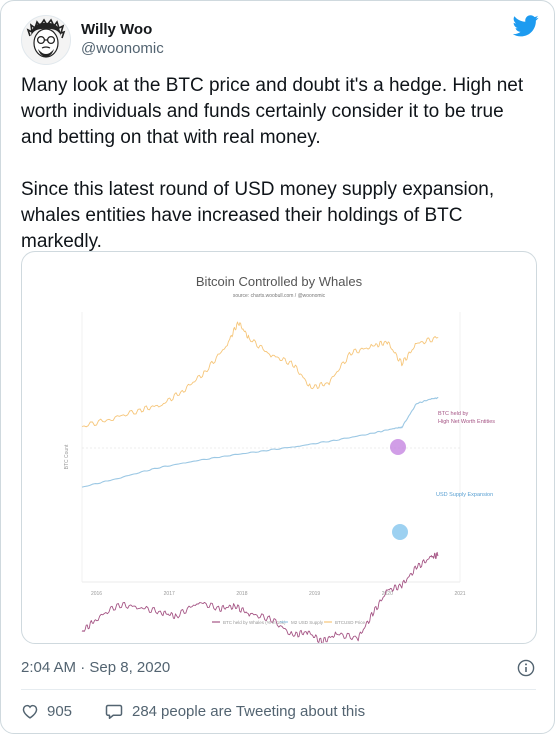  Describe the element at coordinates (46, 711) in the screenshot. I see `like-button: 905` at that location.